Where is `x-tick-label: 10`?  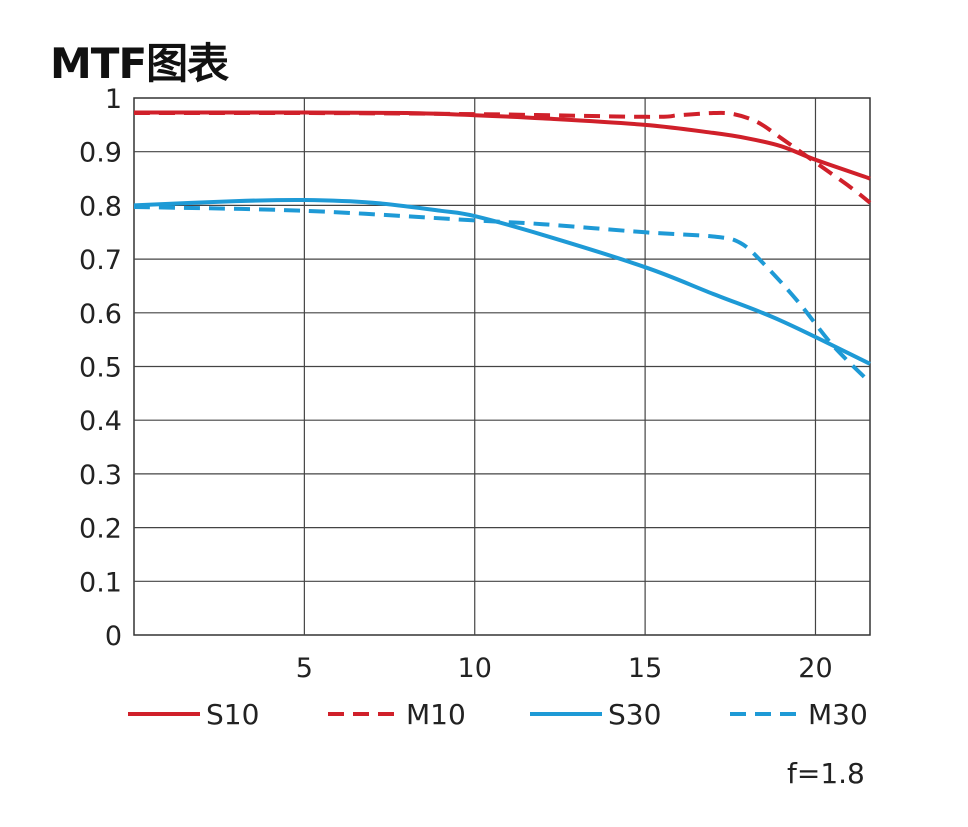 x-tick-label: 10 is located at coordinates (475, 668).